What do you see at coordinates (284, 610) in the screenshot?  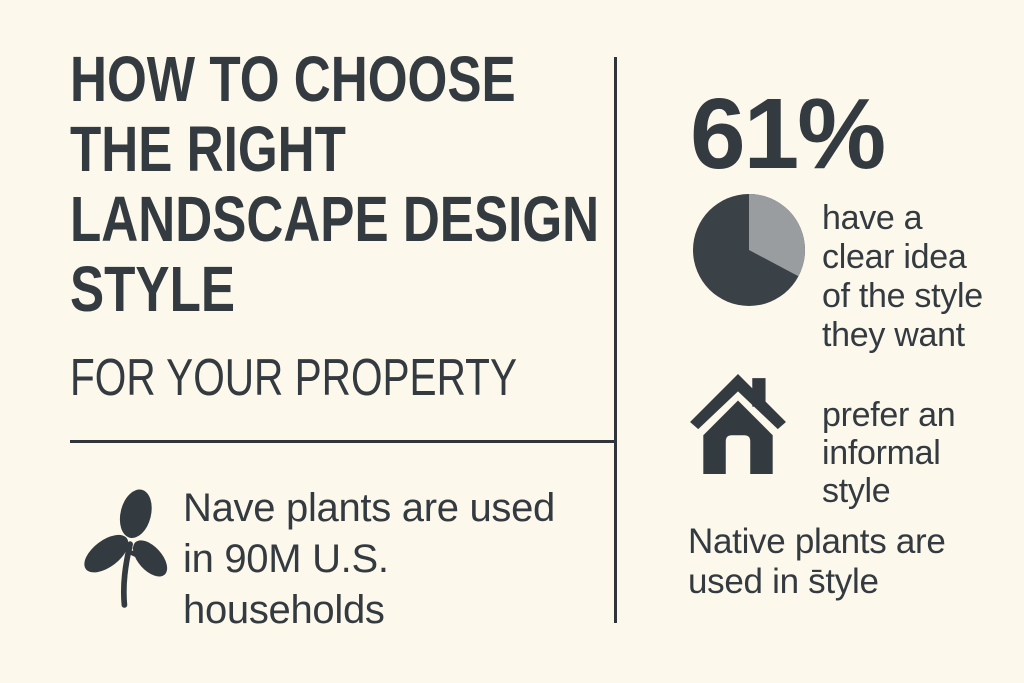 I see `fact-line: households` at bounding box center [284, 610].